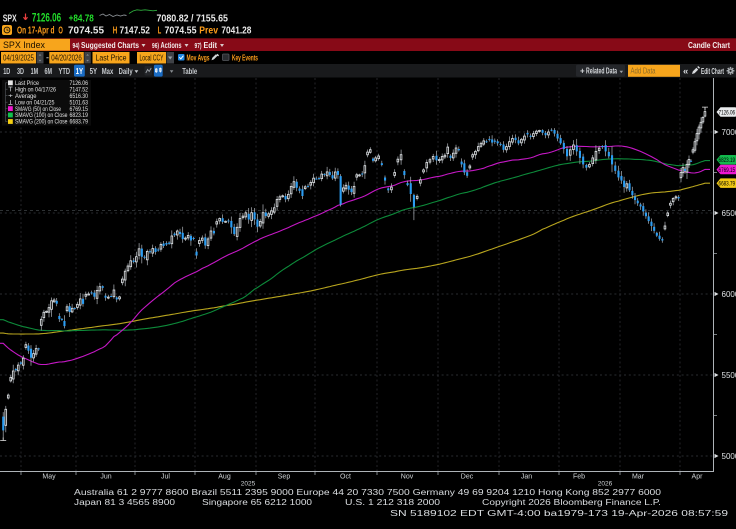 The width and height of the screenshot is (736, 529). What do you see at coordinates (18, 58) in the screenshot?
I see `svg-text: 04/19/2025` at bounding box center [18, 58].